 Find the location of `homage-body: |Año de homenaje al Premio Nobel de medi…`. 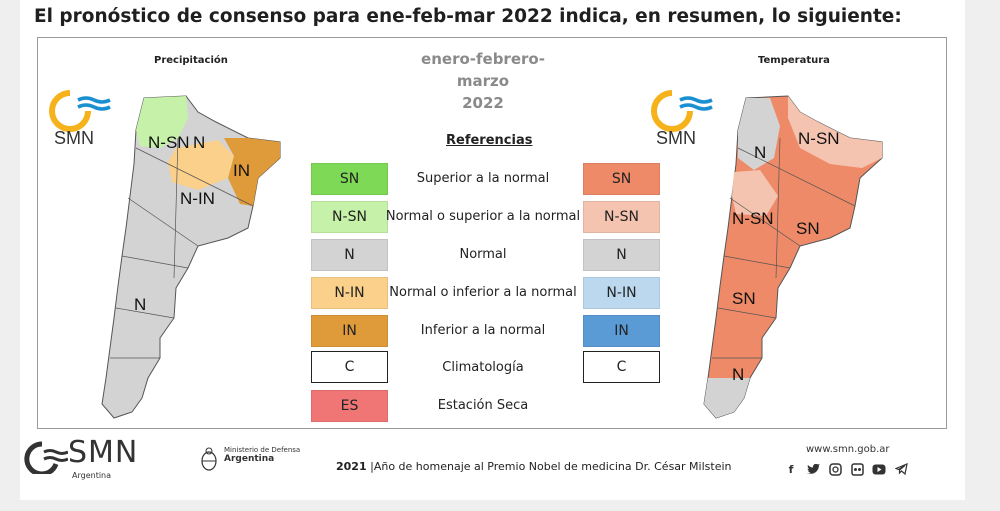

homage-body: |Año de homenaje al Premio Nobel de medi… is located at coordinates (551, 466).